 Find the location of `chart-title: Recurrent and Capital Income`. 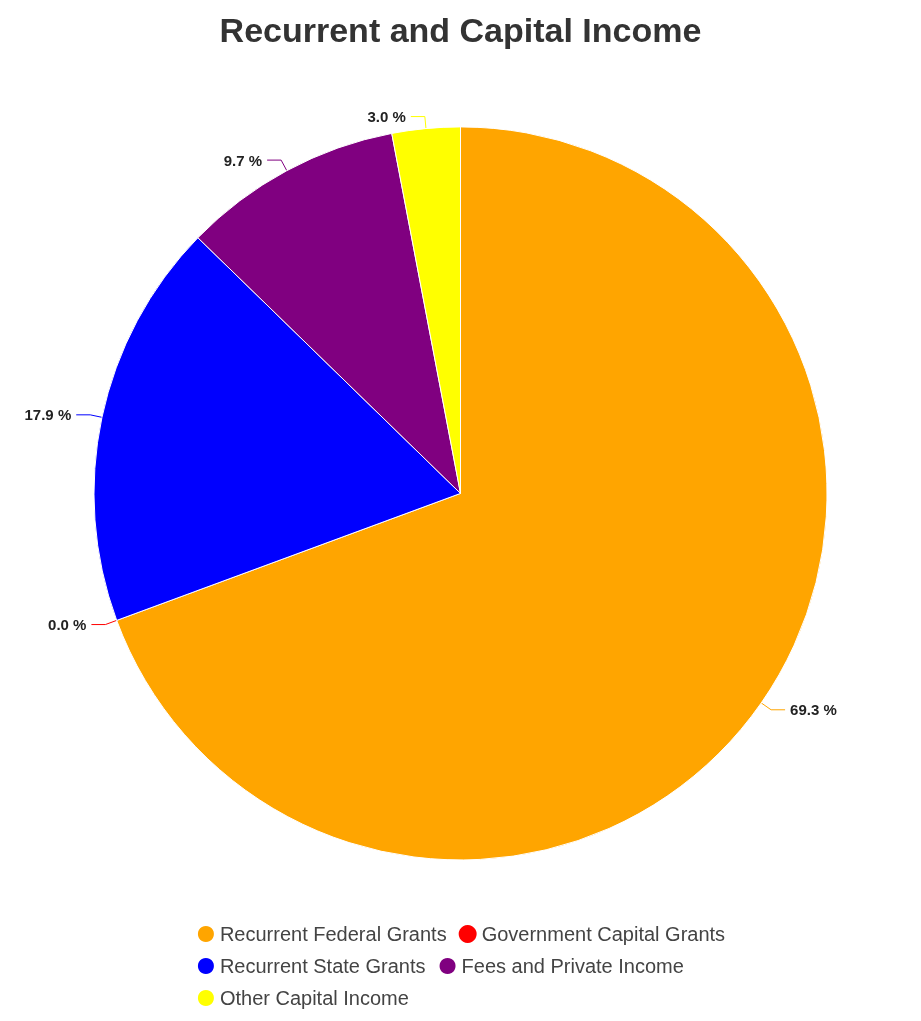

chart-title: Recurrent and Capital Income is located at coordinates (460, 30).